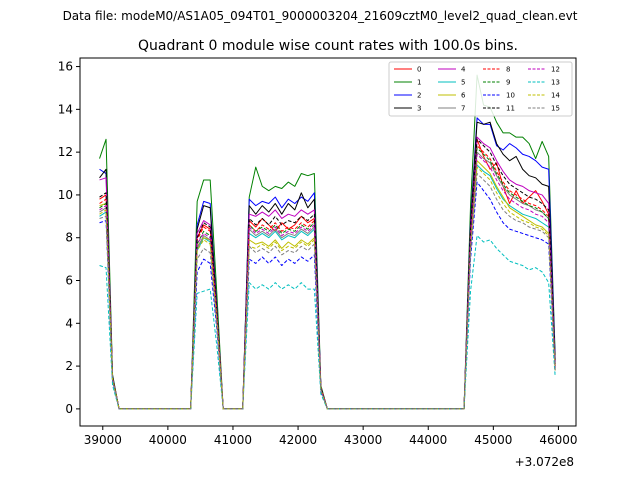 The height and width of the screenshot is (480, 640). Describe the element at coordinates (65, 109) in the screenshot. I see `y-tick-label: 14` at that location.